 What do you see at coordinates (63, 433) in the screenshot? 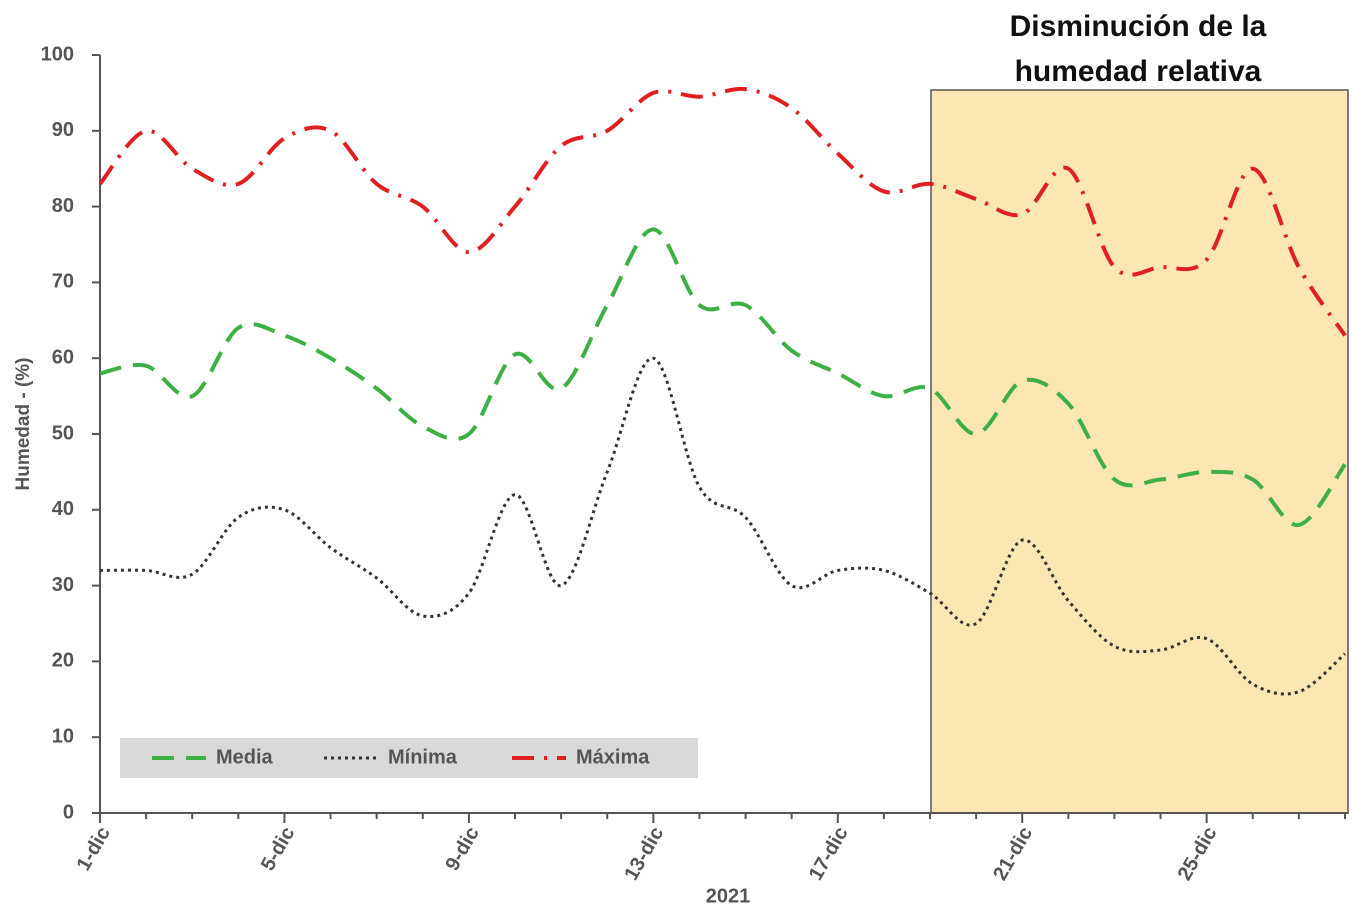
I see `y-tick-label: 50` at bounding box center [63, 433].